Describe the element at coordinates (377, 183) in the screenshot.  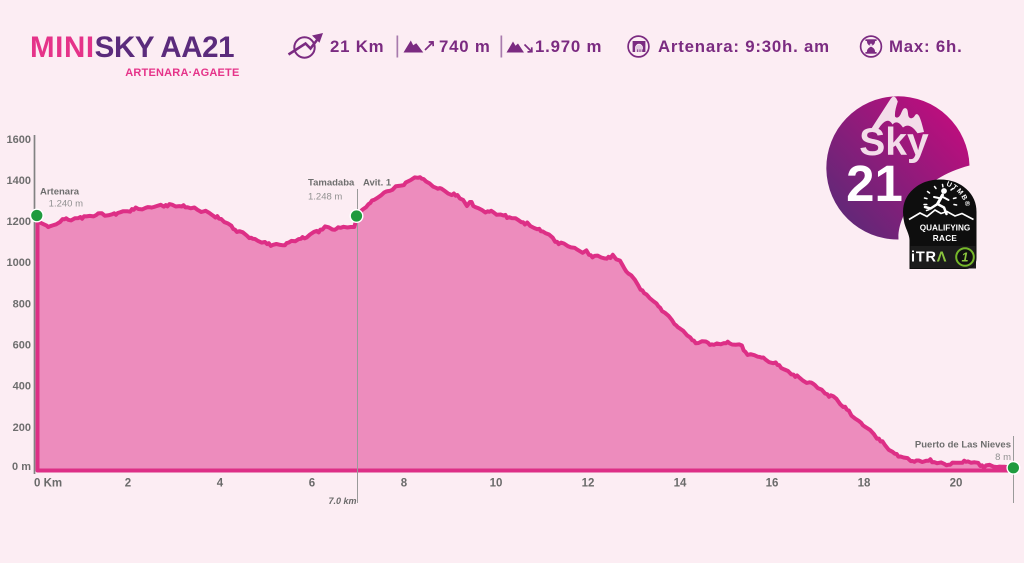
I see `svg-text: Avit. 1` at that location.